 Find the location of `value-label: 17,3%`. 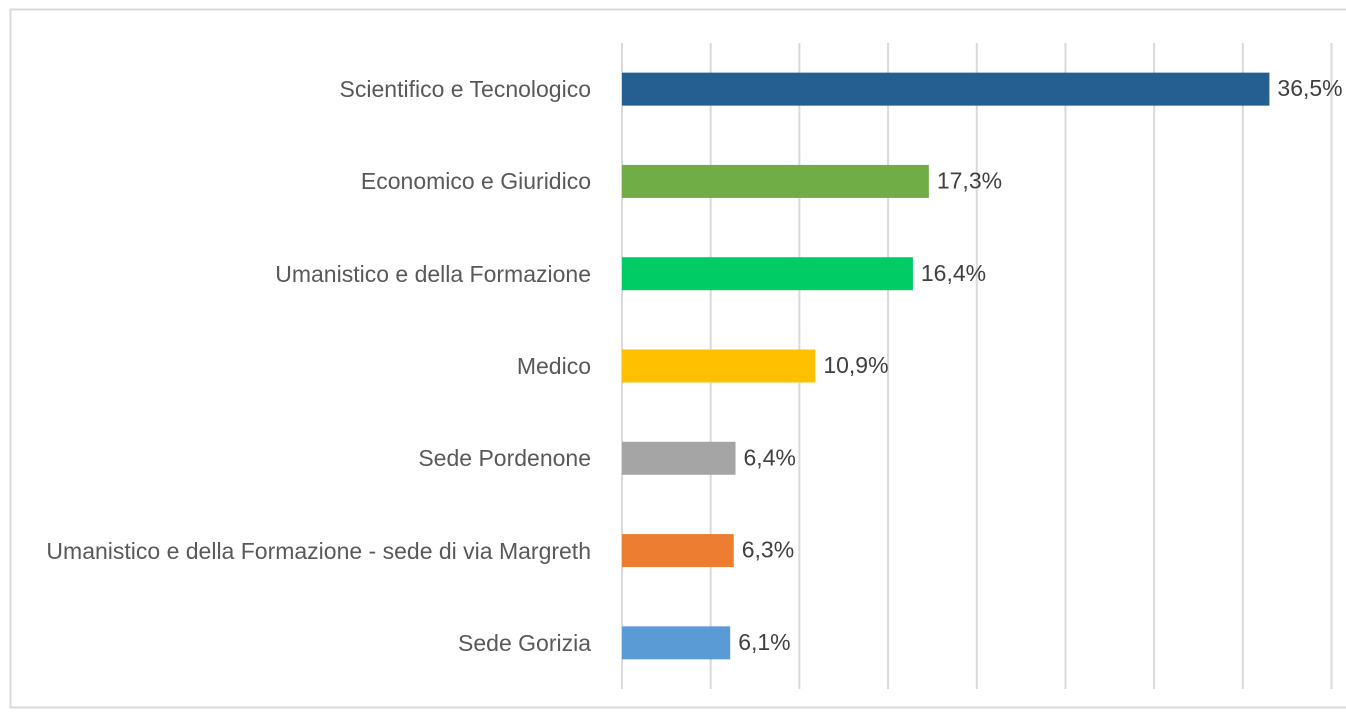

value-label: 17,3% is located at coordinates (969, 181).